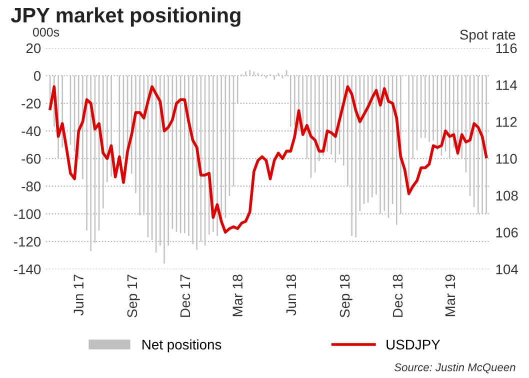 This screenshot has height=378, width=529. What do you see at coordinates (27, 269) in the screenshot?
I see `y-tick-label: -140` at bounding box center [27, 269].